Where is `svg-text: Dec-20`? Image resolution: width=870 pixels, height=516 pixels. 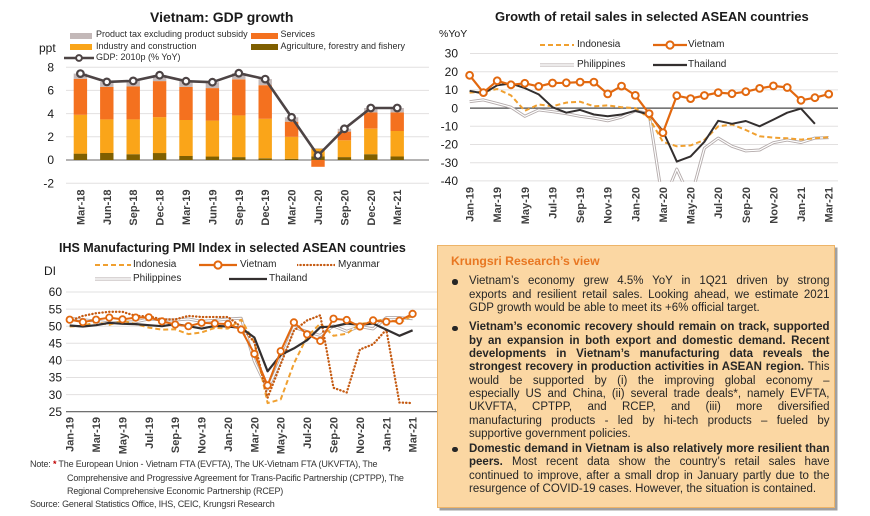
svg-text: Dec-20 is located at coordinates (372, 208).